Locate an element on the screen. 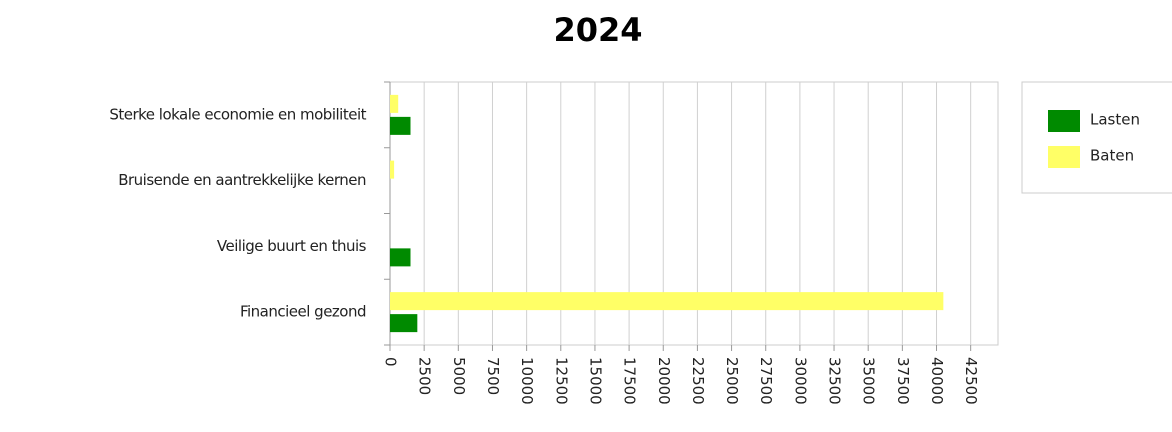 The width and height of the screenshot is (1172, 432). y-tick-label: Sterke lokale economie en mobiliteit is located at coordinates (237, 114).